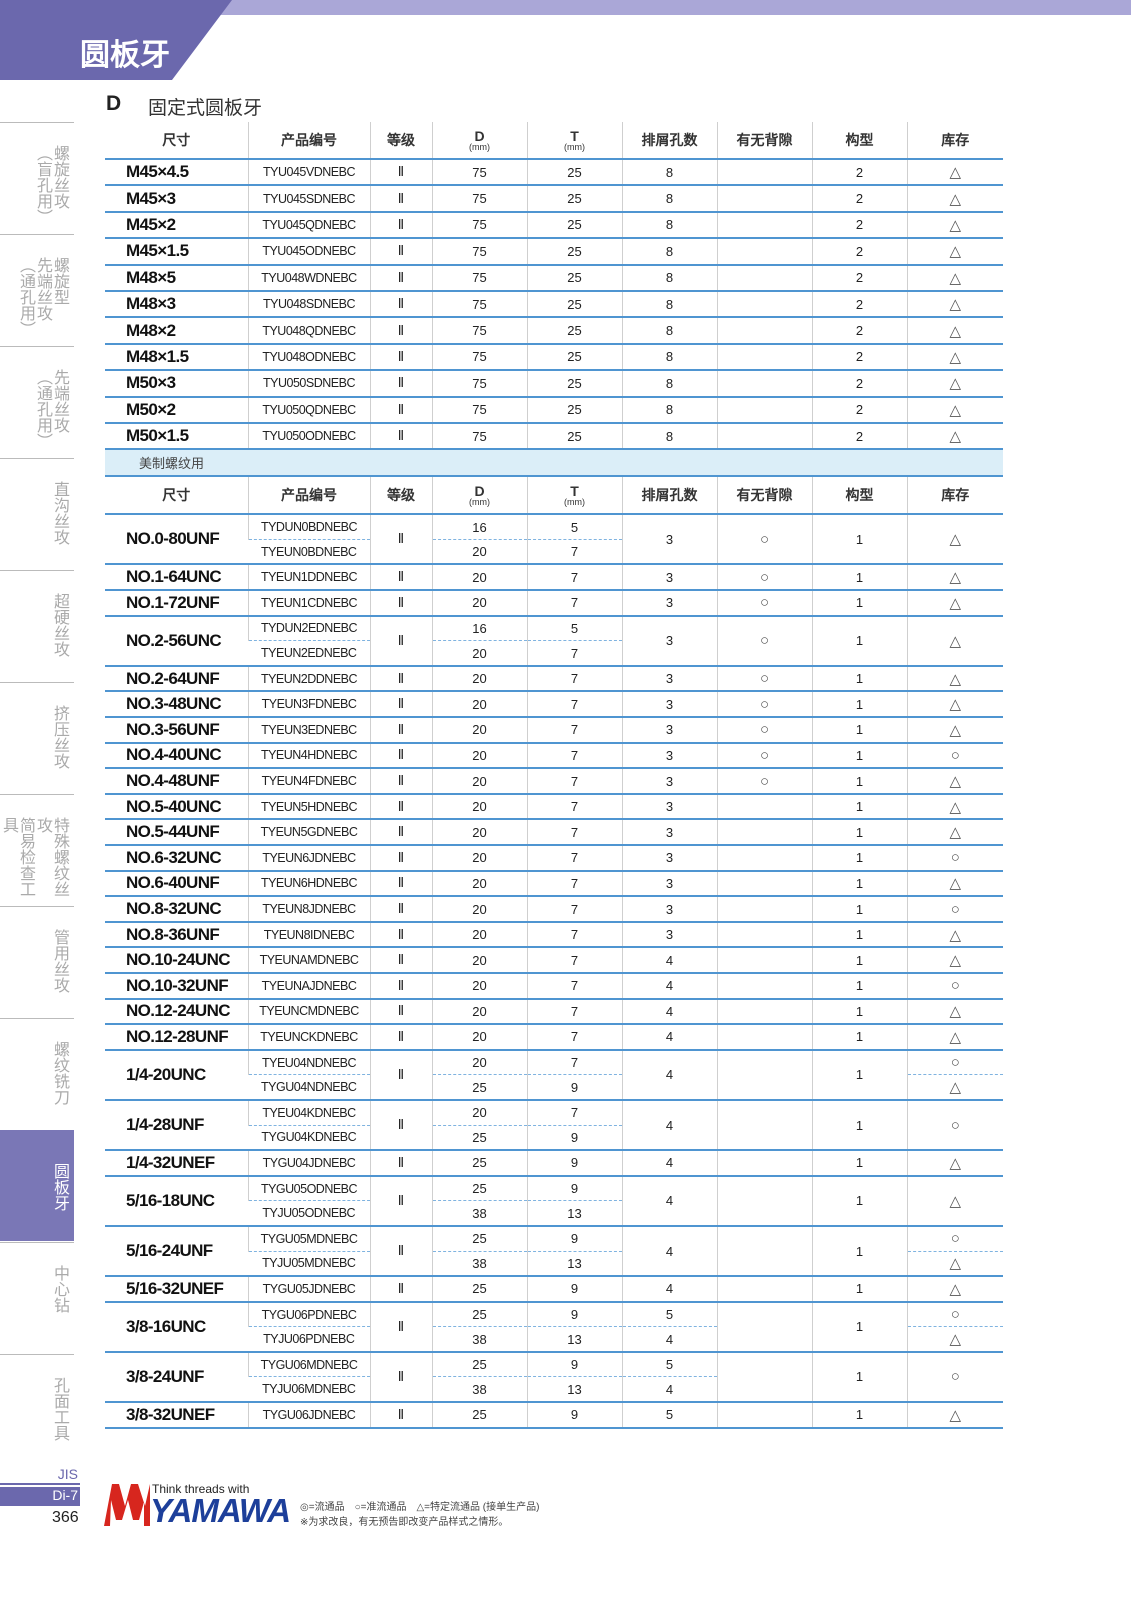  What do you see at coordinates (308, 357) in the screenshot?
I see `cell-code: TYU048ODNEBC` at bounding box center [308, 357].